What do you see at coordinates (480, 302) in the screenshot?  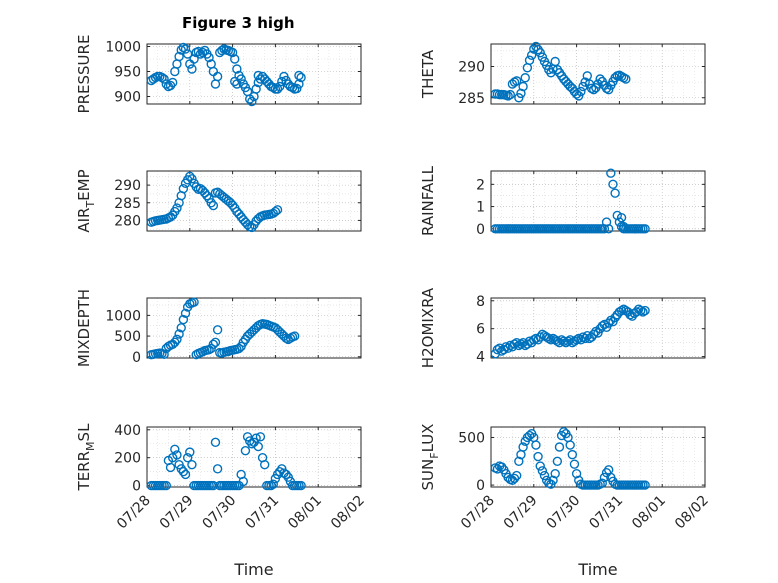 I see `y-tick-label: 8` at bounding box center [480, 302].